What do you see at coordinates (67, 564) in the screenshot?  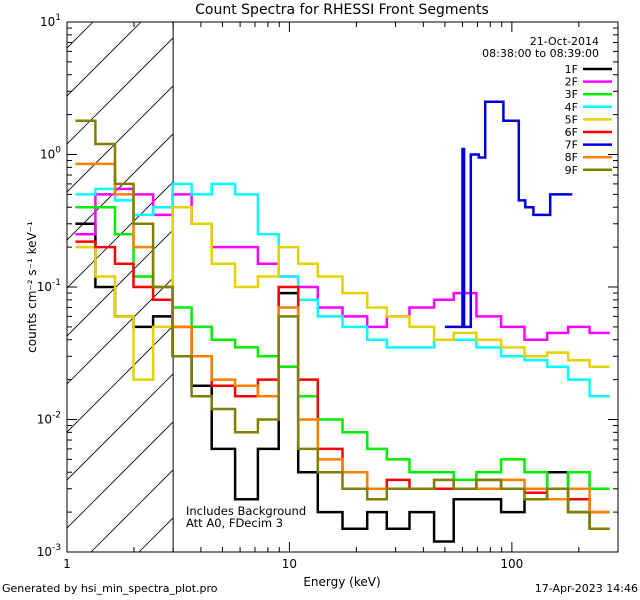 I see `x-tick-label: 1` at bounding box center [67, 564].